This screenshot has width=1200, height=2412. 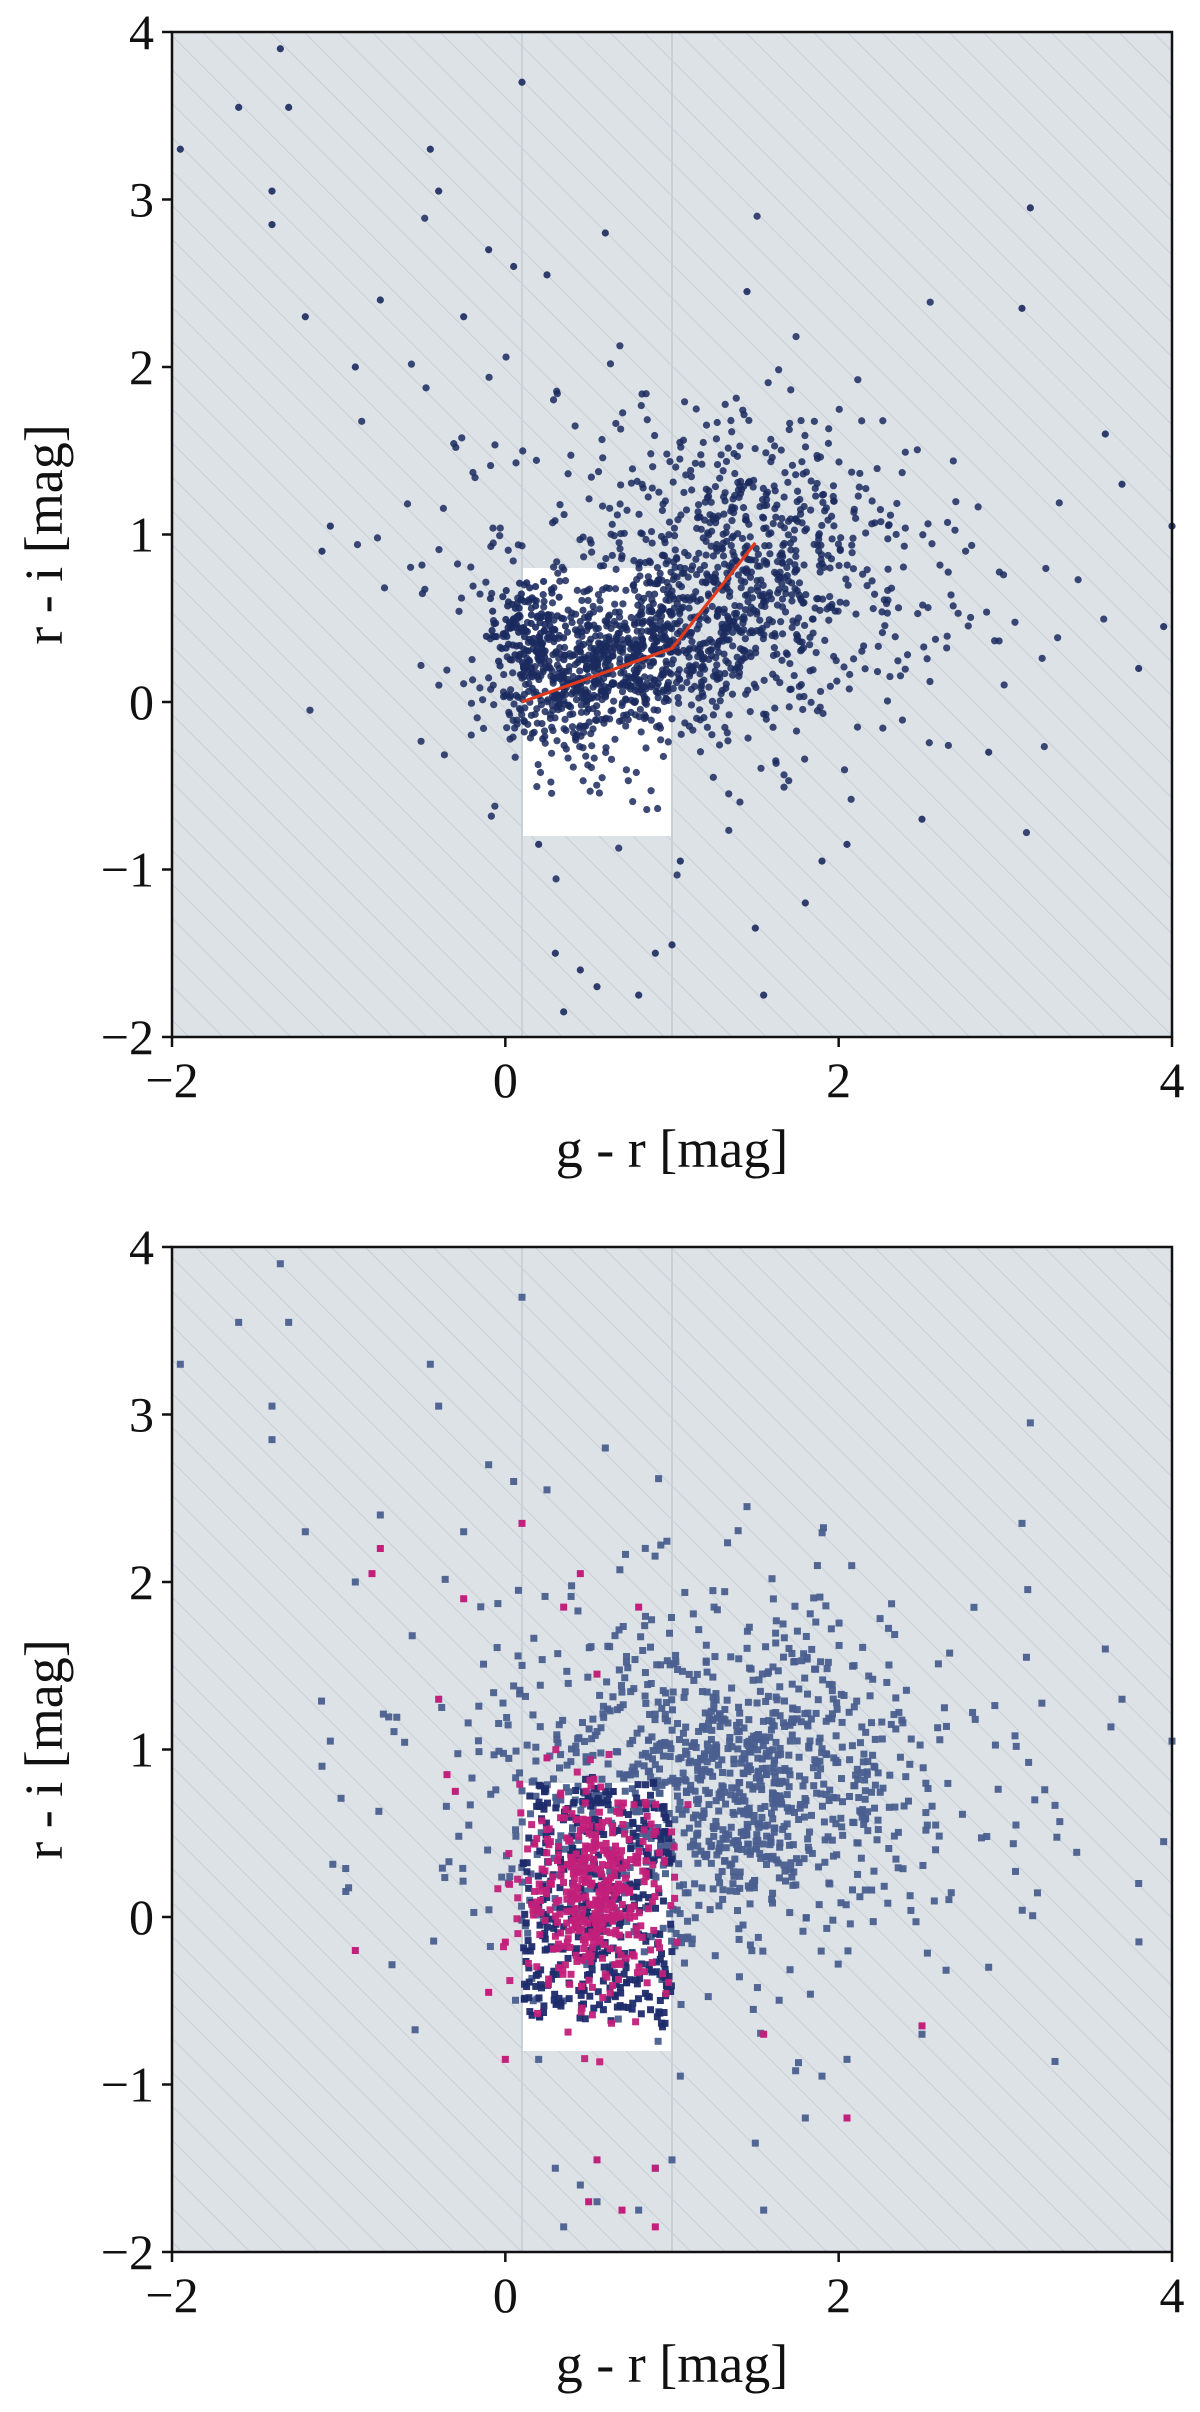 I want to click on x-tick-label: 4, so click(x=1172, y=2295).